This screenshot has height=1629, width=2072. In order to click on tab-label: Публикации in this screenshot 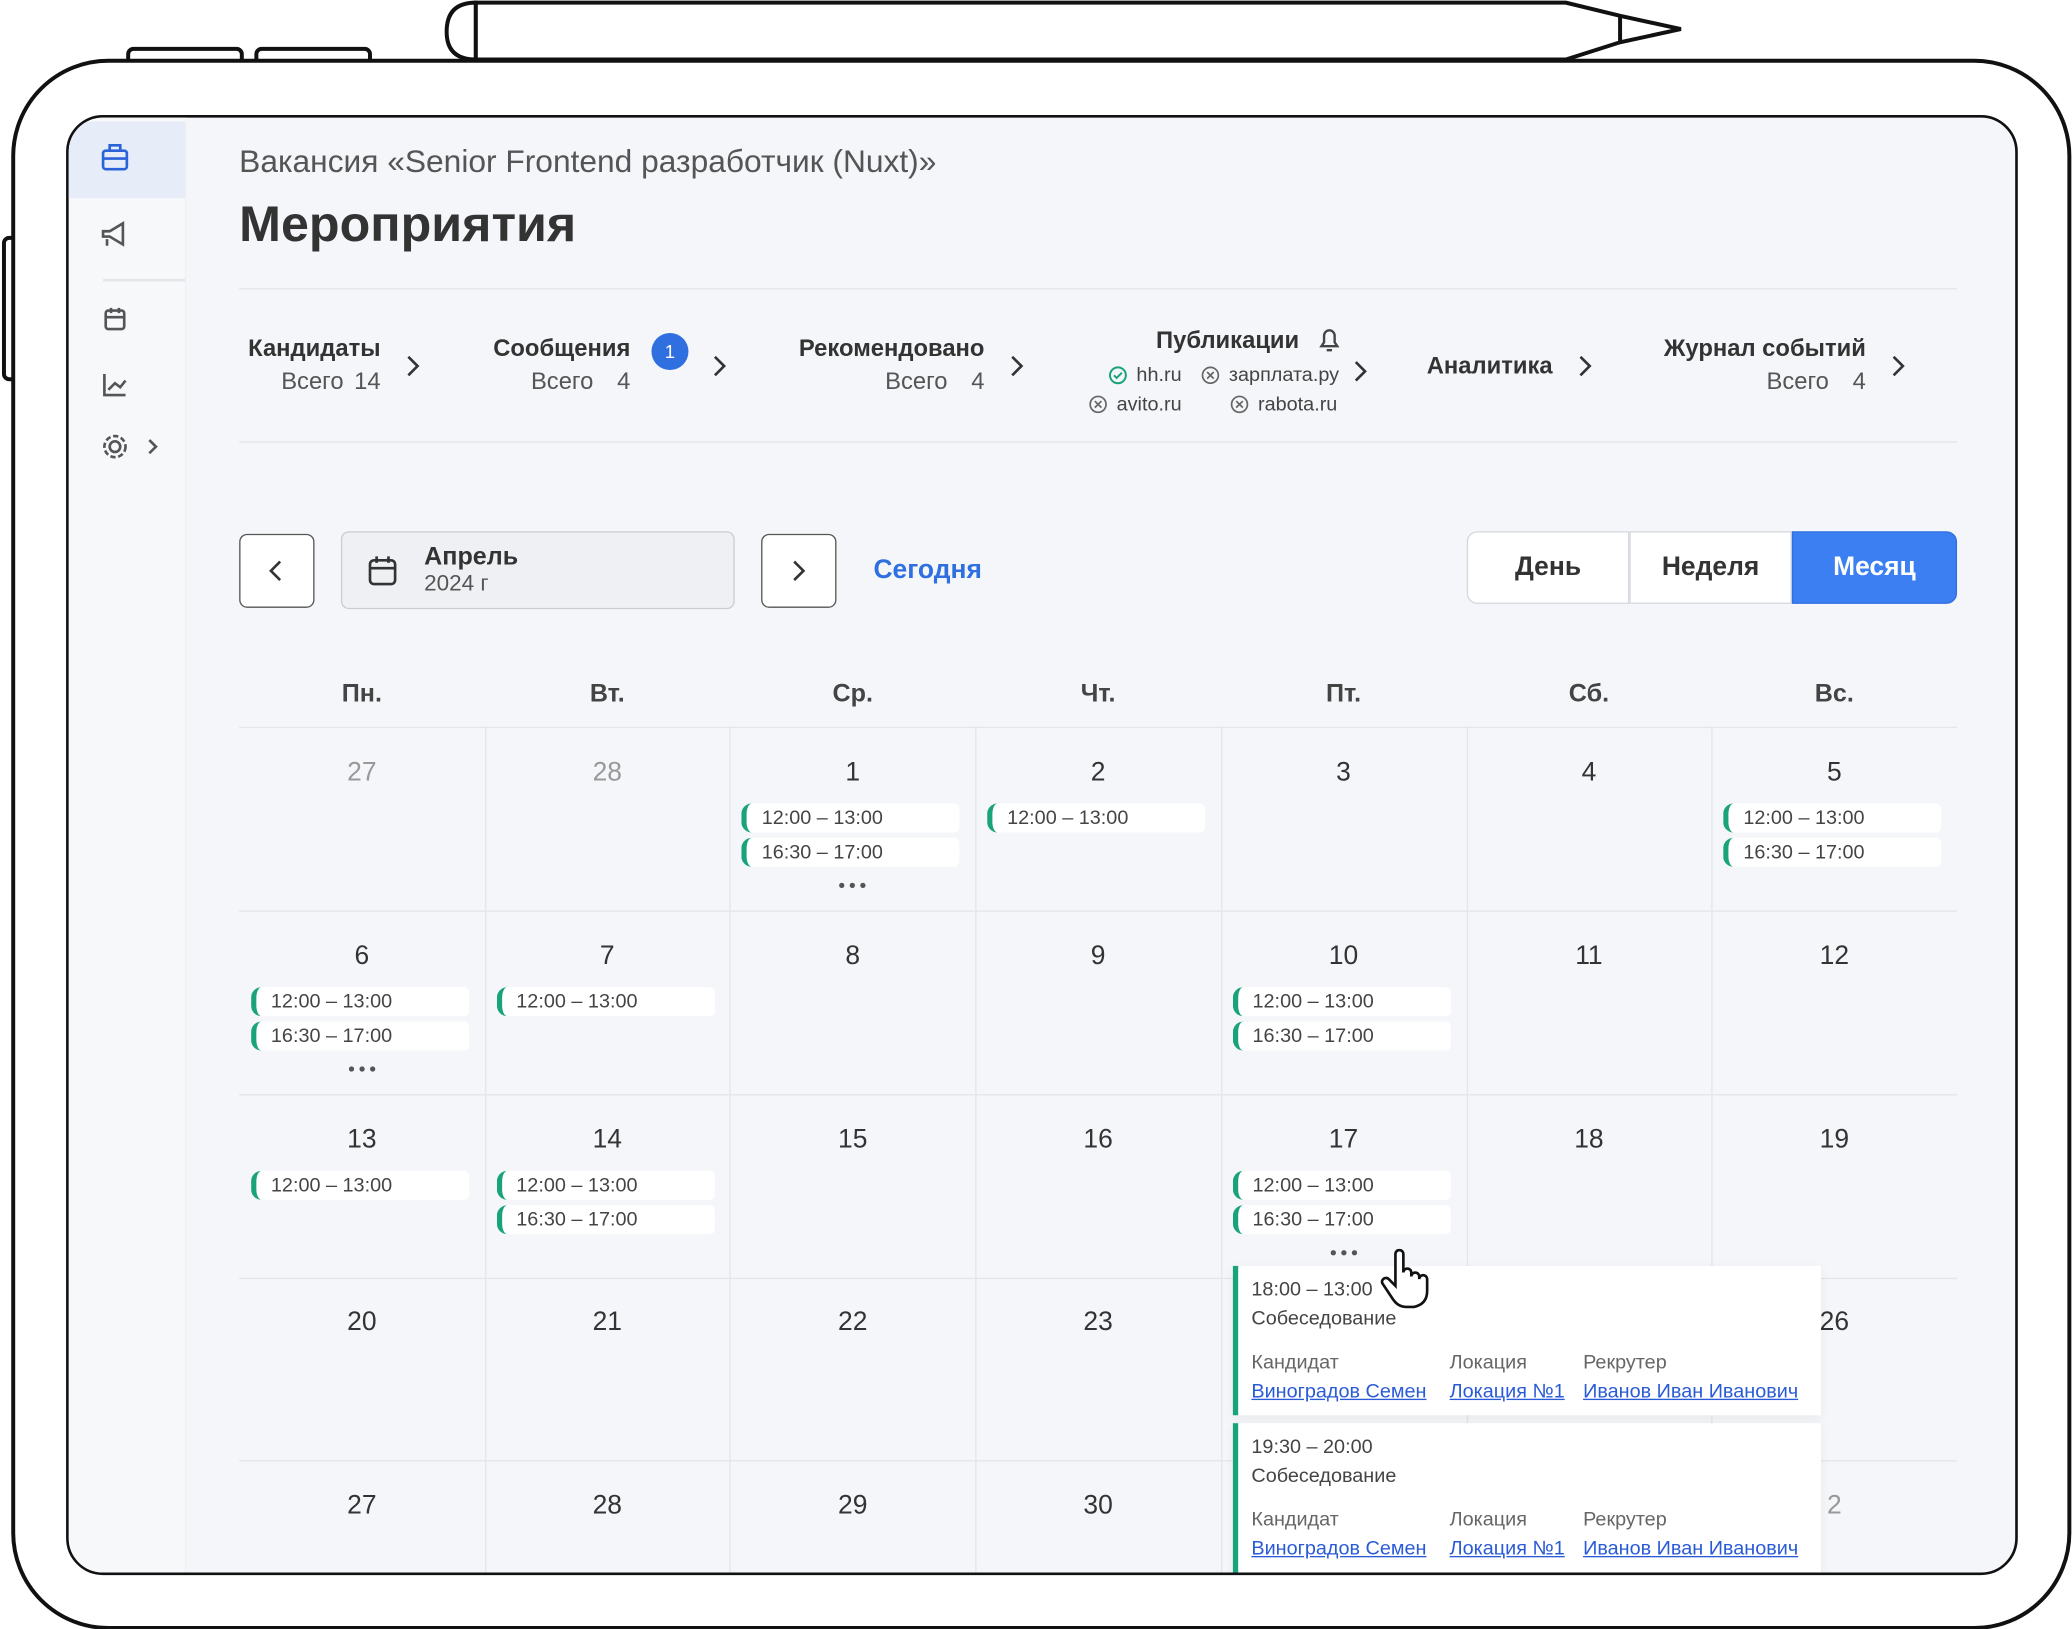, I will do `click(1228, 340)`.